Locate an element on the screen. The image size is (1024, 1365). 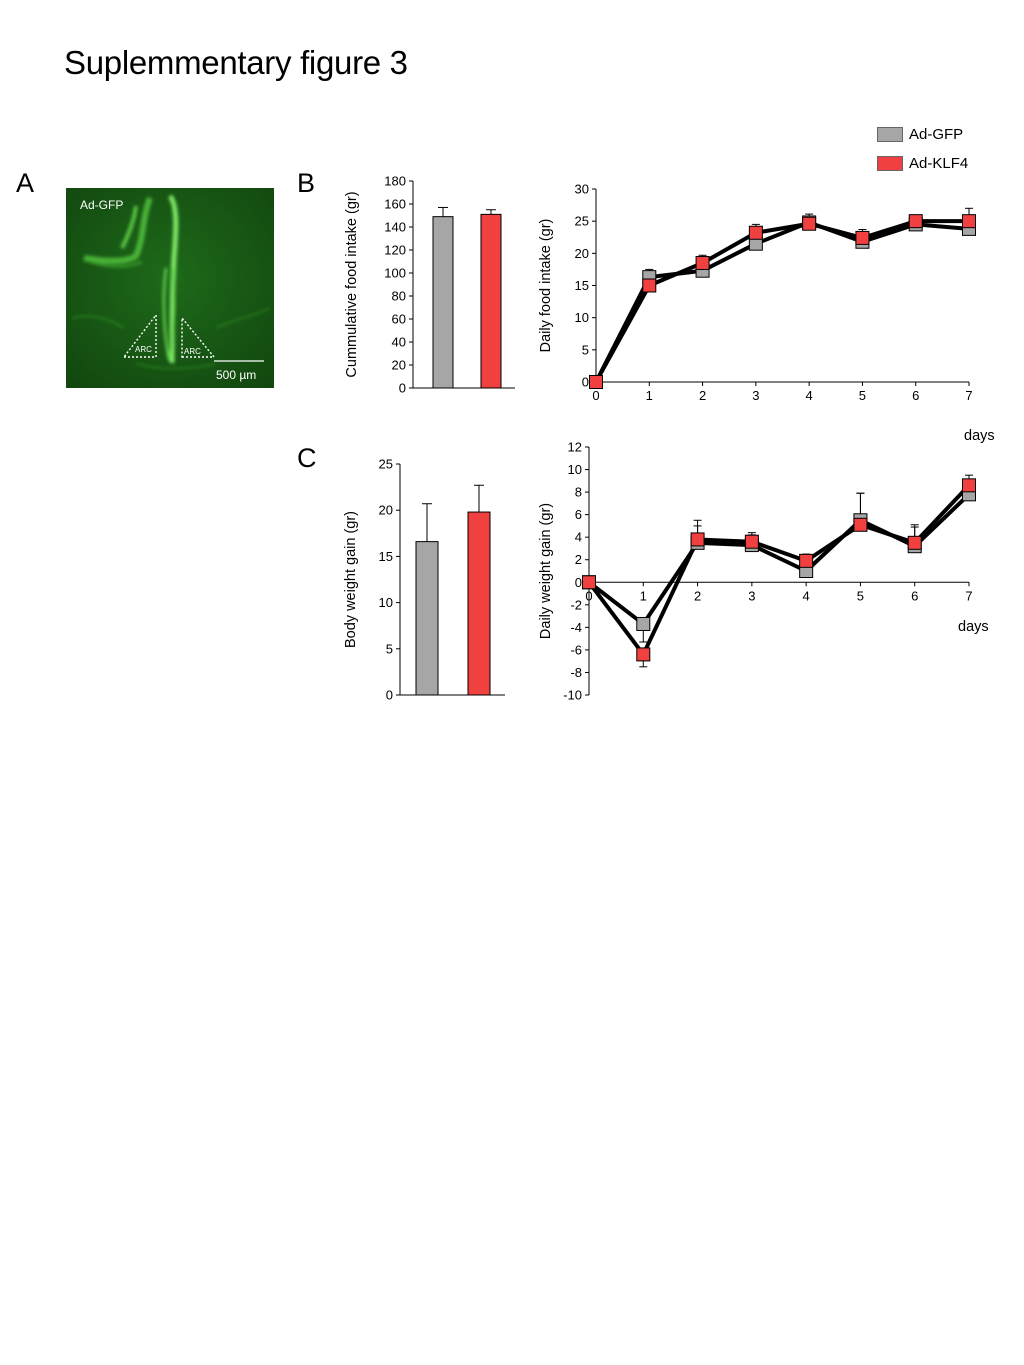
fluorescence-signal is located at coordinates (171, 282).